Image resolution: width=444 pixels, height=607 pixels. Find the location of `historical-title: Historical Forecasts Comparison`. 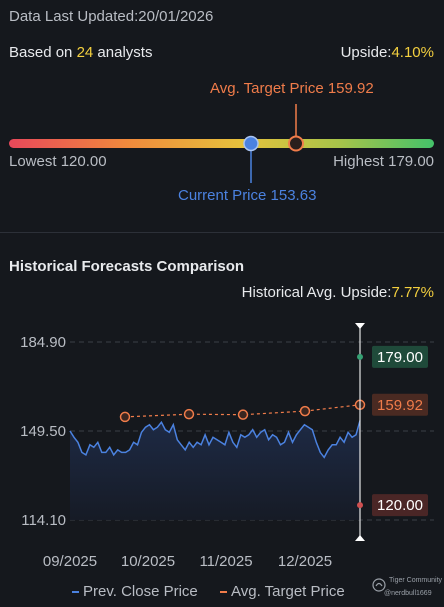

historical-title: Historical Forecasts Comparison is located at coordinates (127, 266).